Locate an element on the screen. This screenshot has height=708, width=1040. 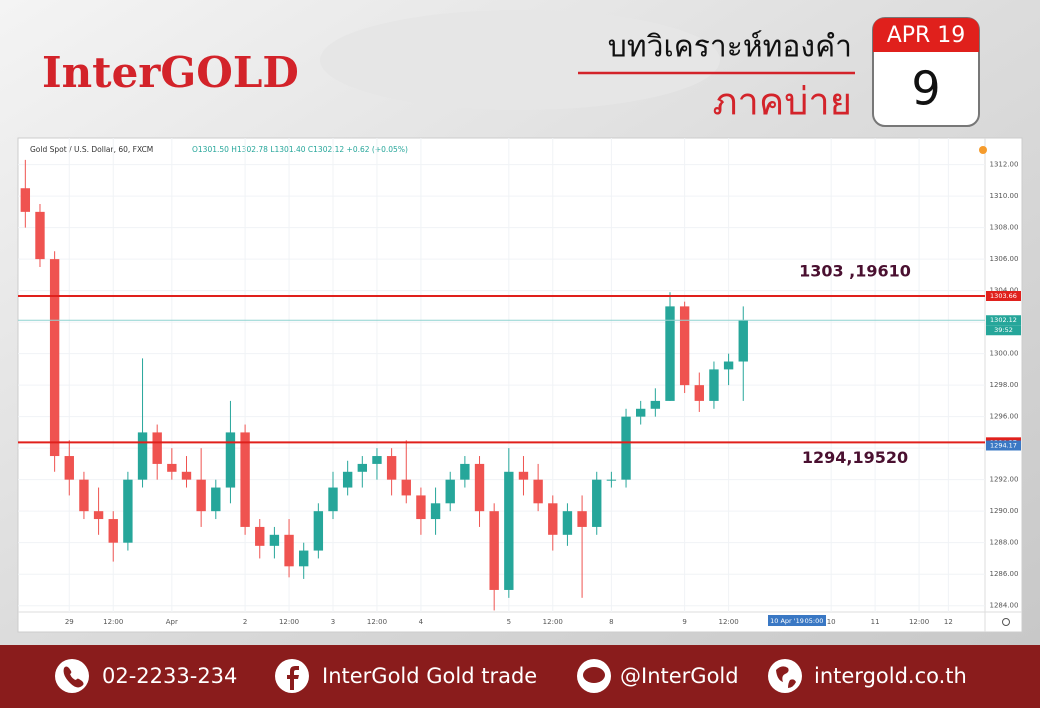
x-tick-label: 11 is located at coordinates (875, 622).